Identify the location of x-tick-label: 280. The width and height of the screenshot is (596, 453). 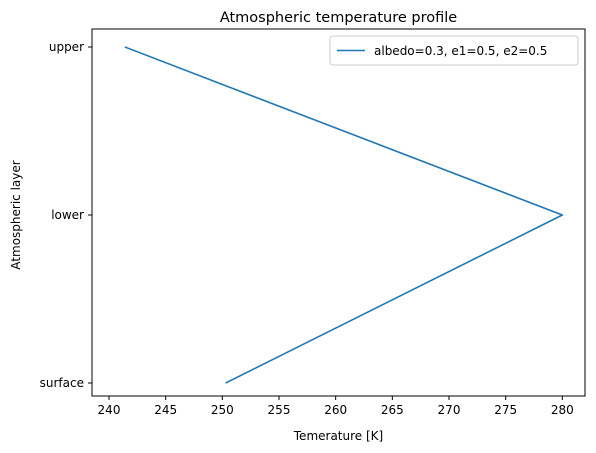
(562, 410).